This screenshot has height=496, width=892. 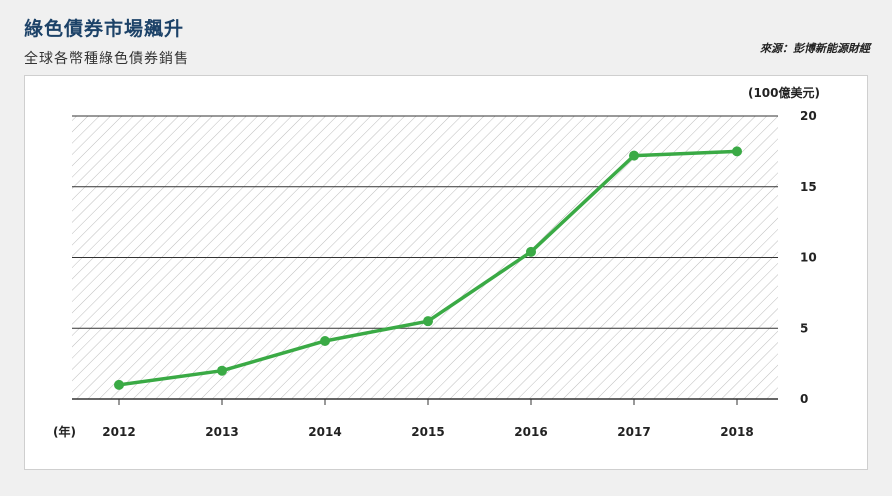 I want to click on y-tick-label-5: 5, so click(x=804, y=328).